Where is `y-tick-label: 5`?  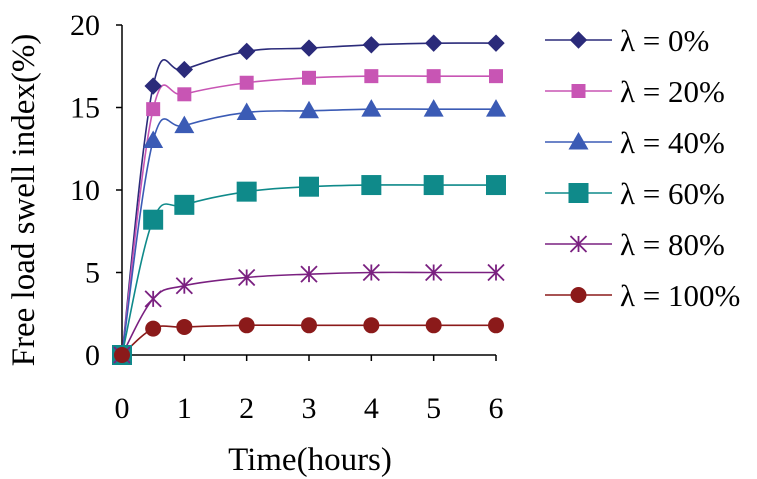
y-tick-label: 5 is located at coordinates (92, 273).